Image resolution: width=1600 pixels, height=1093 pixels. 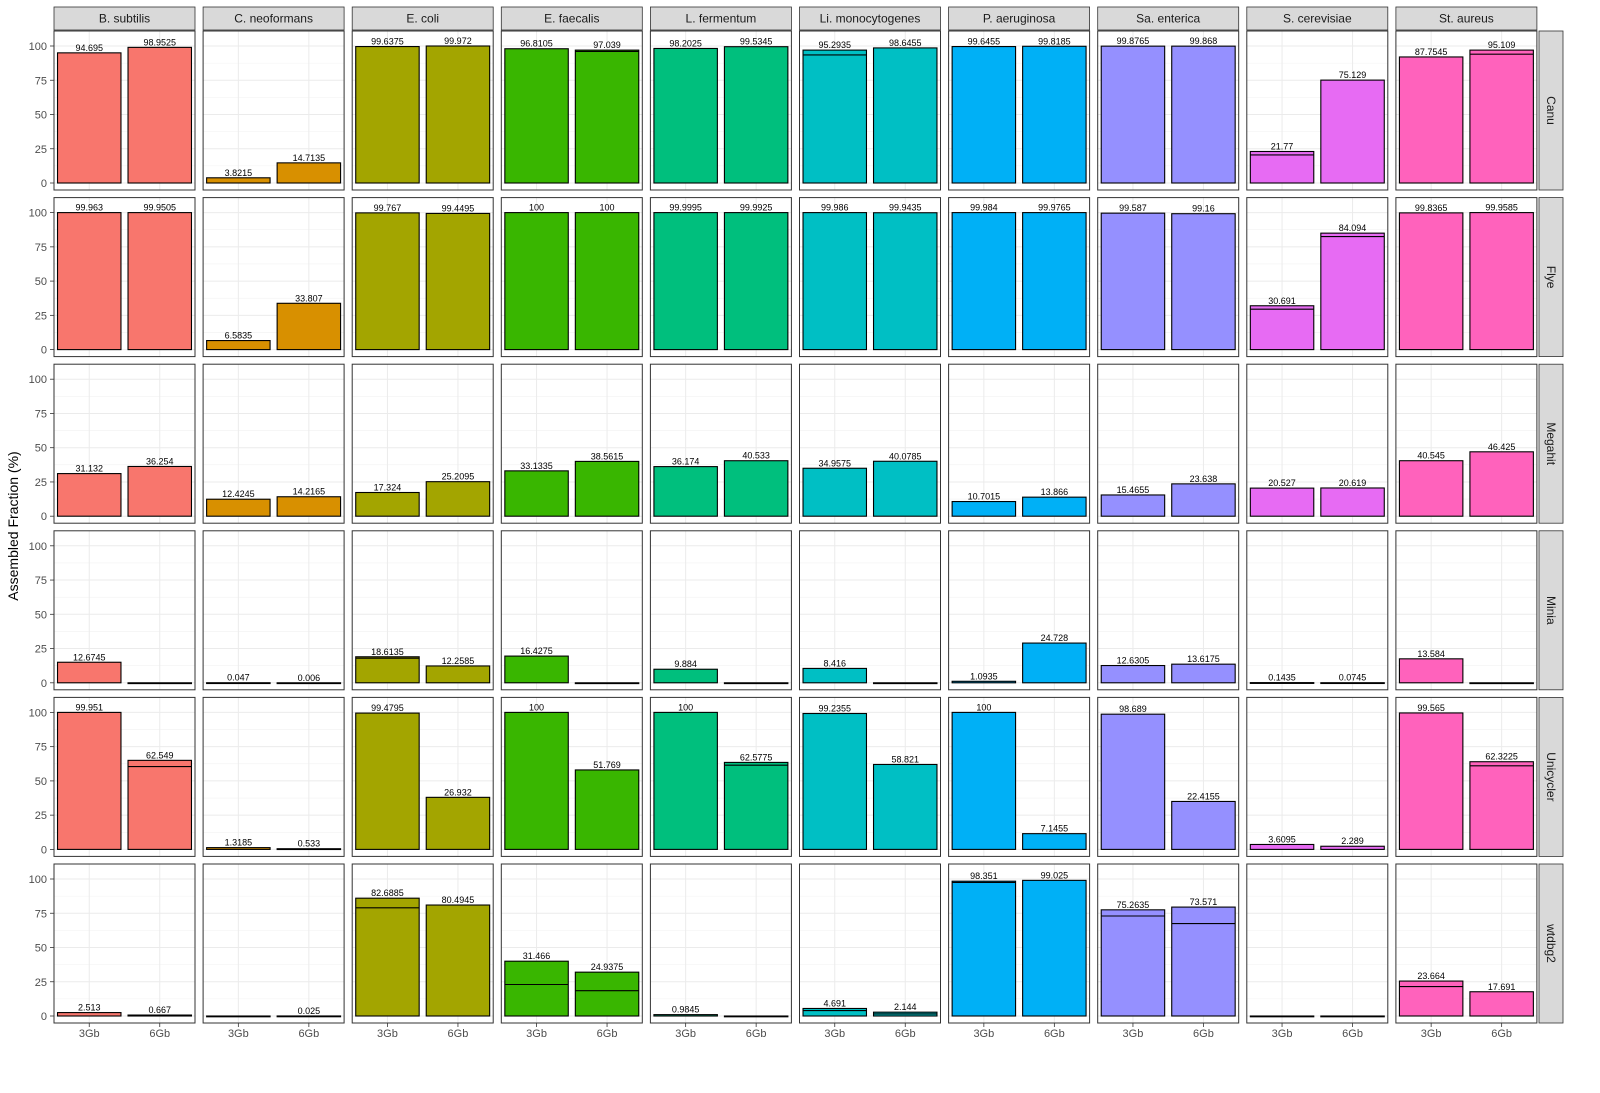 I want to click on data-label: 100, so click(x=983, y=707).